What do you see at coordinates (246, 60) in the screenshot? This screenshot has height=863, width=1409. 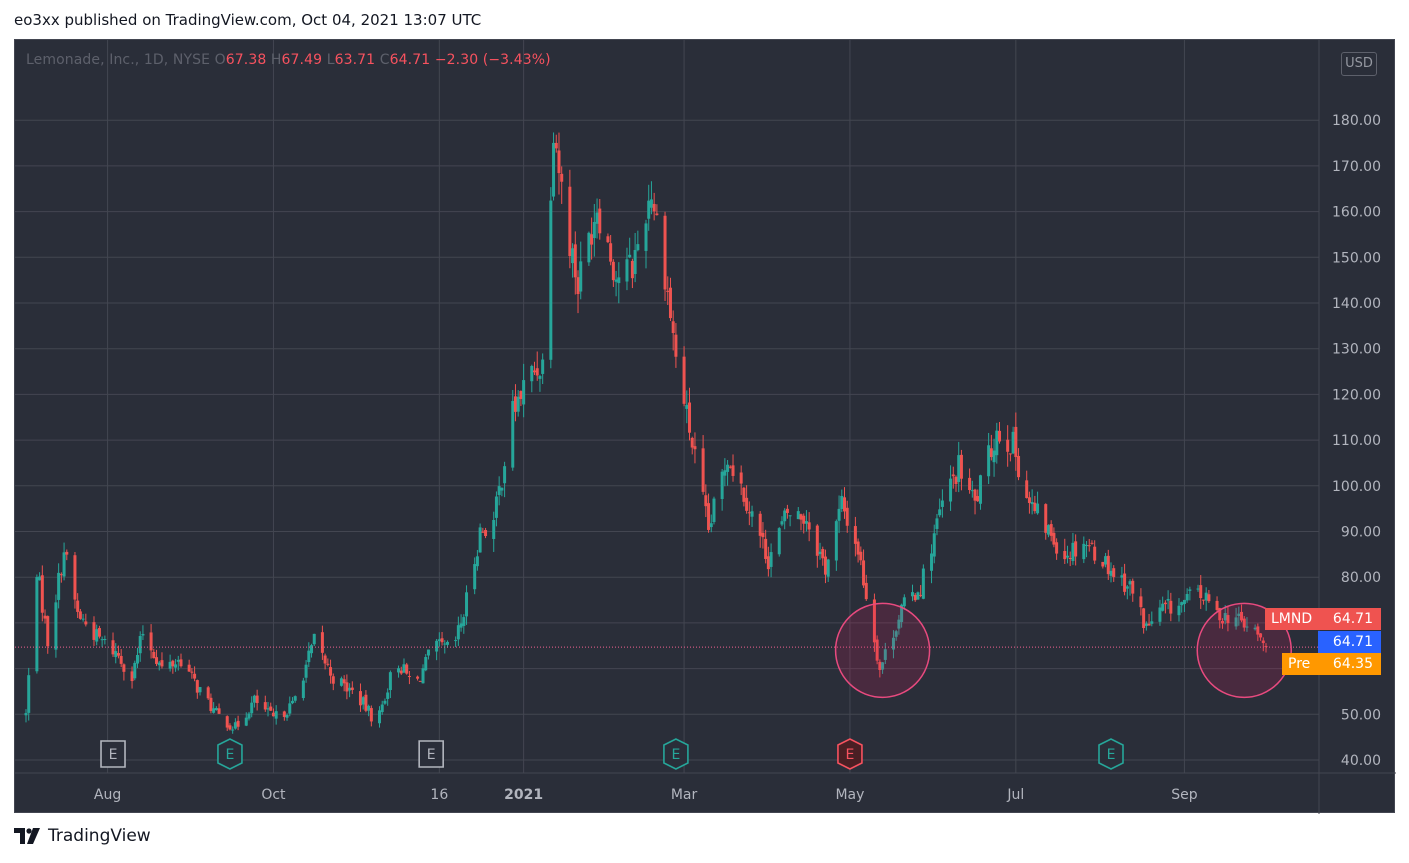 I see `open-value: 67.38` at bounding box center [246, 60].